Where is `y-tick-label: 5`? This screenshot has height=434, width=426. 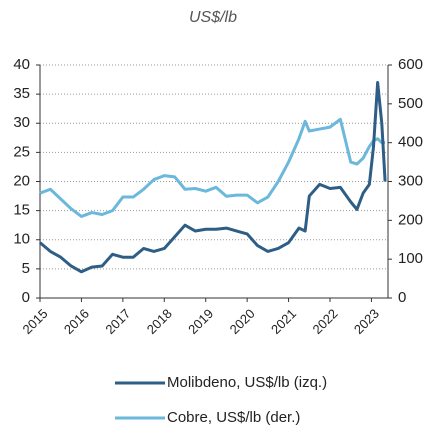
y-tick-label: 5 is located at coordinates (26, 268).